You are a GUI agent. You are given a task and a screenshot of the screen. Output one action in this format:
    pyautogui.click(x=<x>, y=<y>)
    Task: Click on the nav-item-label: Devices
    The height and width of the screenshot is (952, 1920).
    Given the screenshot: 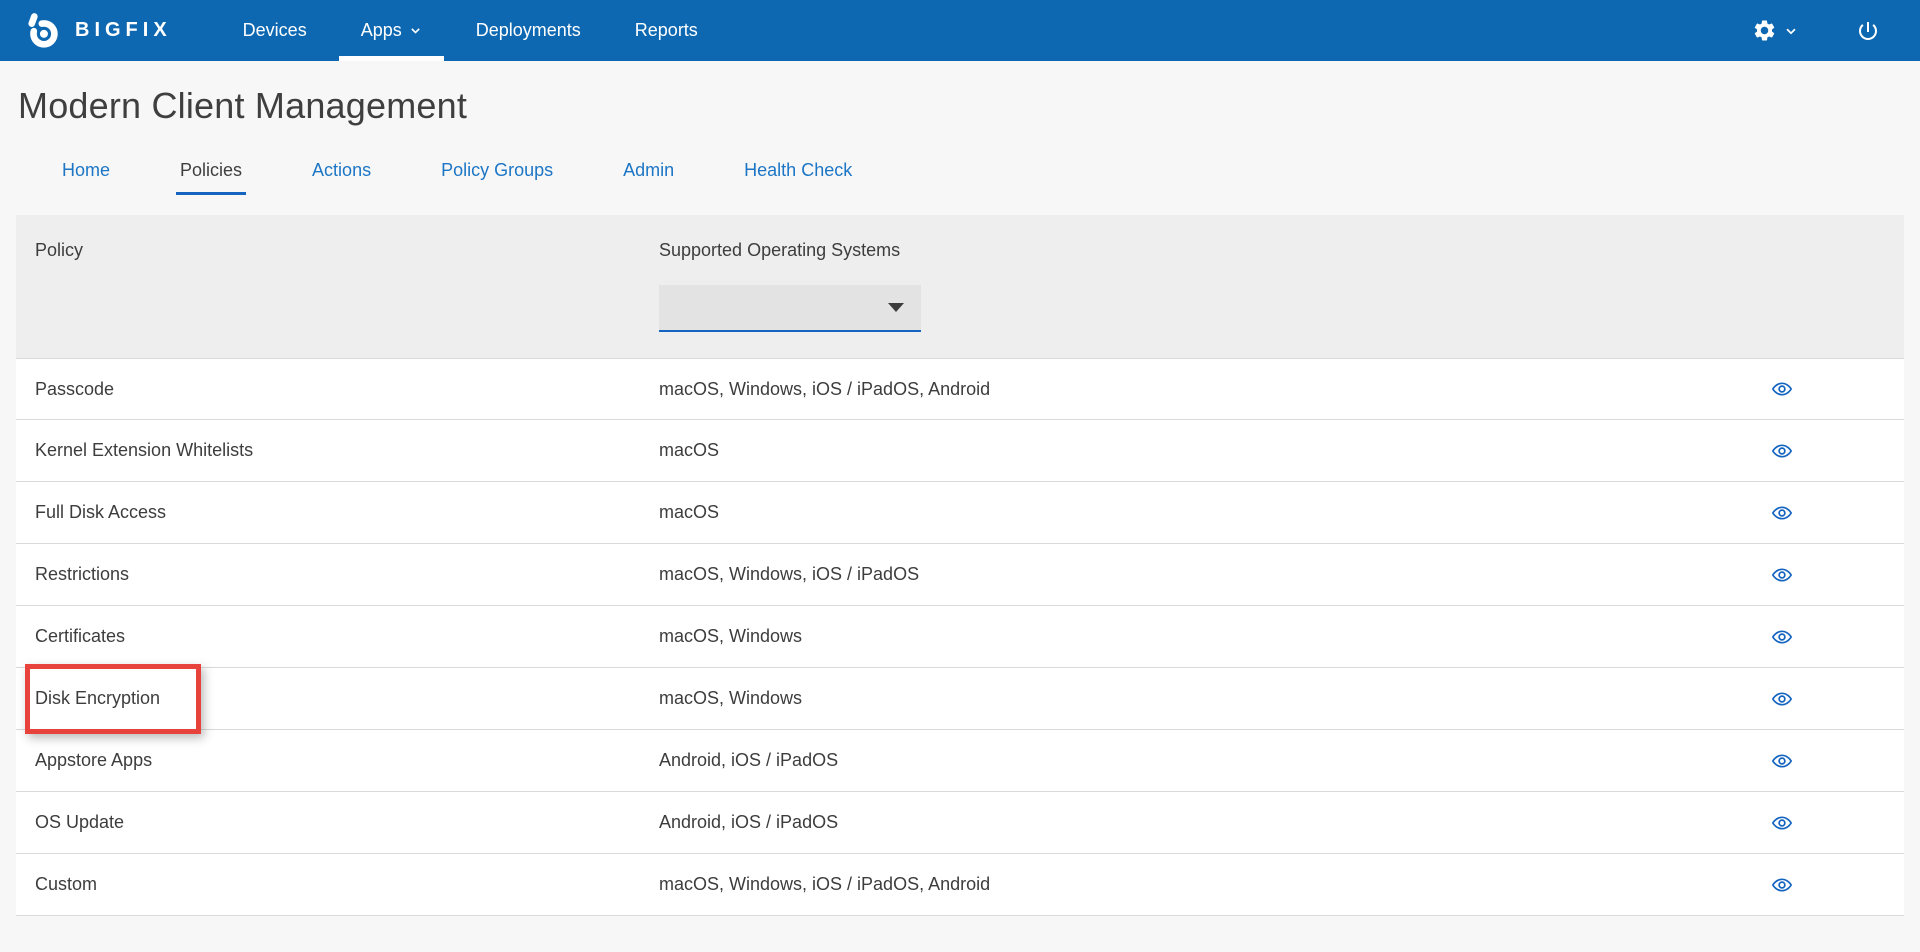 What is the action you would take?
    pyautogui.click(x=274, y=30)
    